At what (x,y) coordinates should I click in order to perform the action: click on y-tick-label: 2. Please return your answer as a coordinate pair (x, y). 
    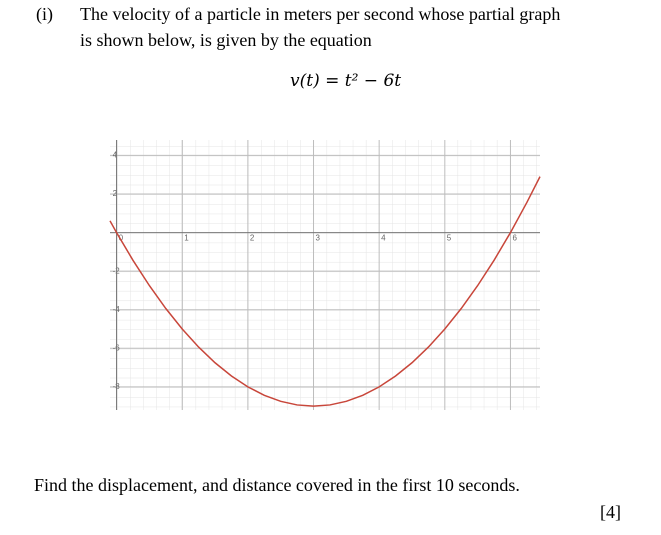
    Looking at the image, I should click on (115, 193).